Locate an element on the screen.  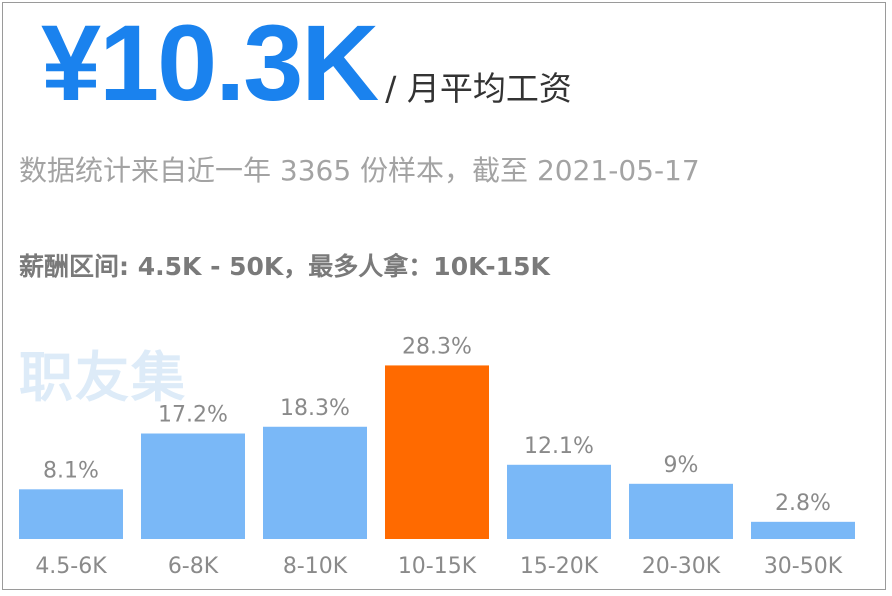
x-tick-label: 20-30K is located at coordinates (681, 566).